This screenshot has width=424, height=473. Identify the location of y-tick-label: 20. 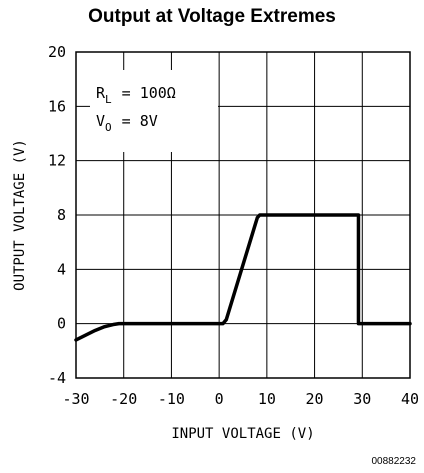
(57, 52).